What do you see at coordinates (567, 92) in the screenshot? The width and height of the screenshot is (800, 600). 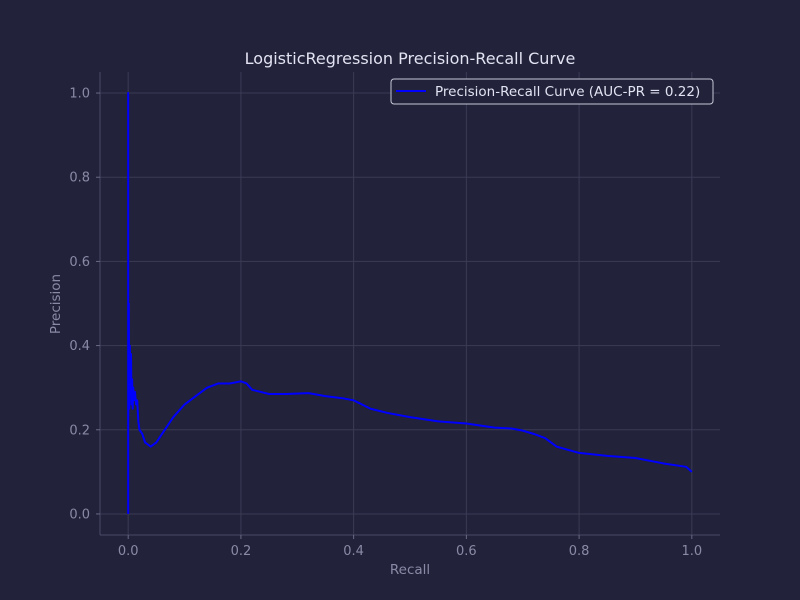 I see `legend-entry-label: Precision-Recall Curve (AUC-PR = 0.22)` at bounding box center [567, 92].